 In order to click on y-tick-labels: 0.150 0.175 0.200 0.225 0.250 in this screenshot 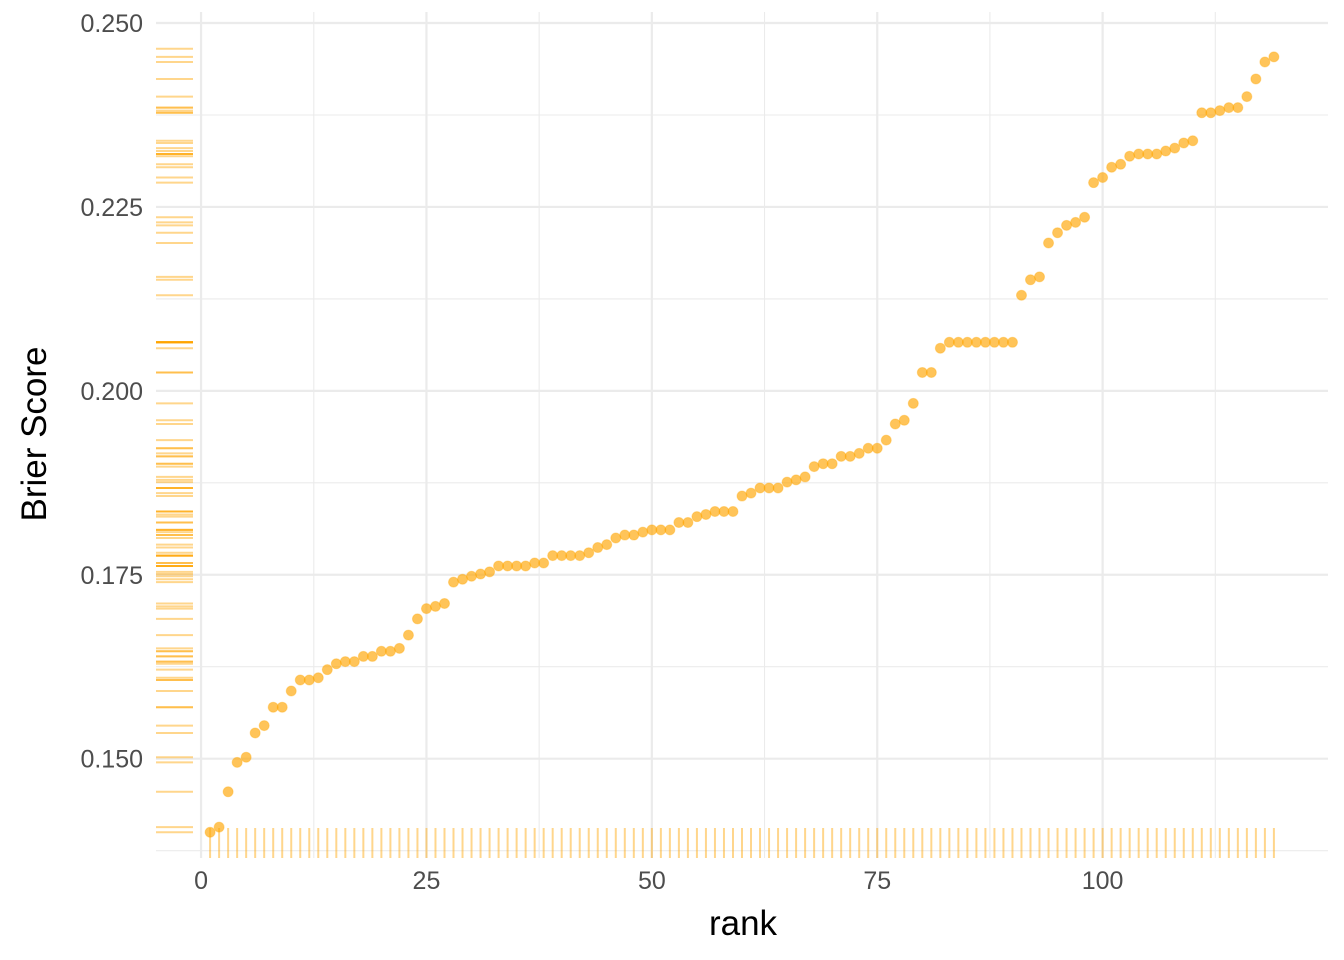, I will do `click(111, 392)`.